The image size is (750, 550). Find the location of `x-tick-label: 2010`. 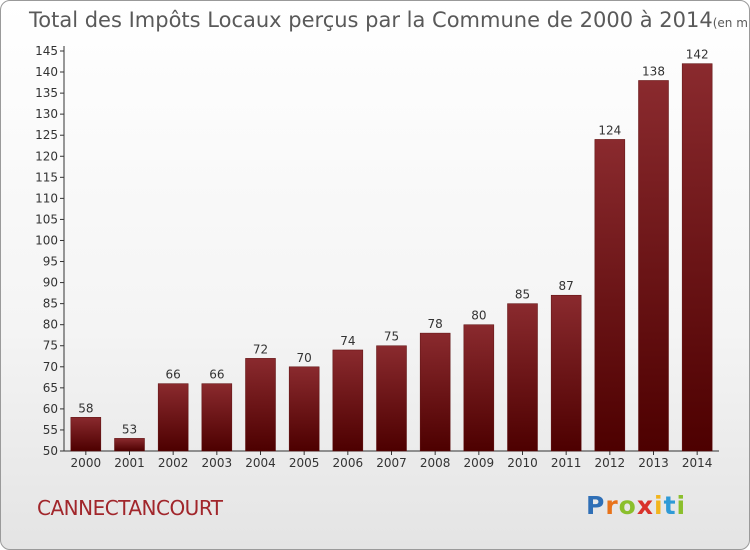

x-tick-label: 2010 is located at coordinates (522, 463).